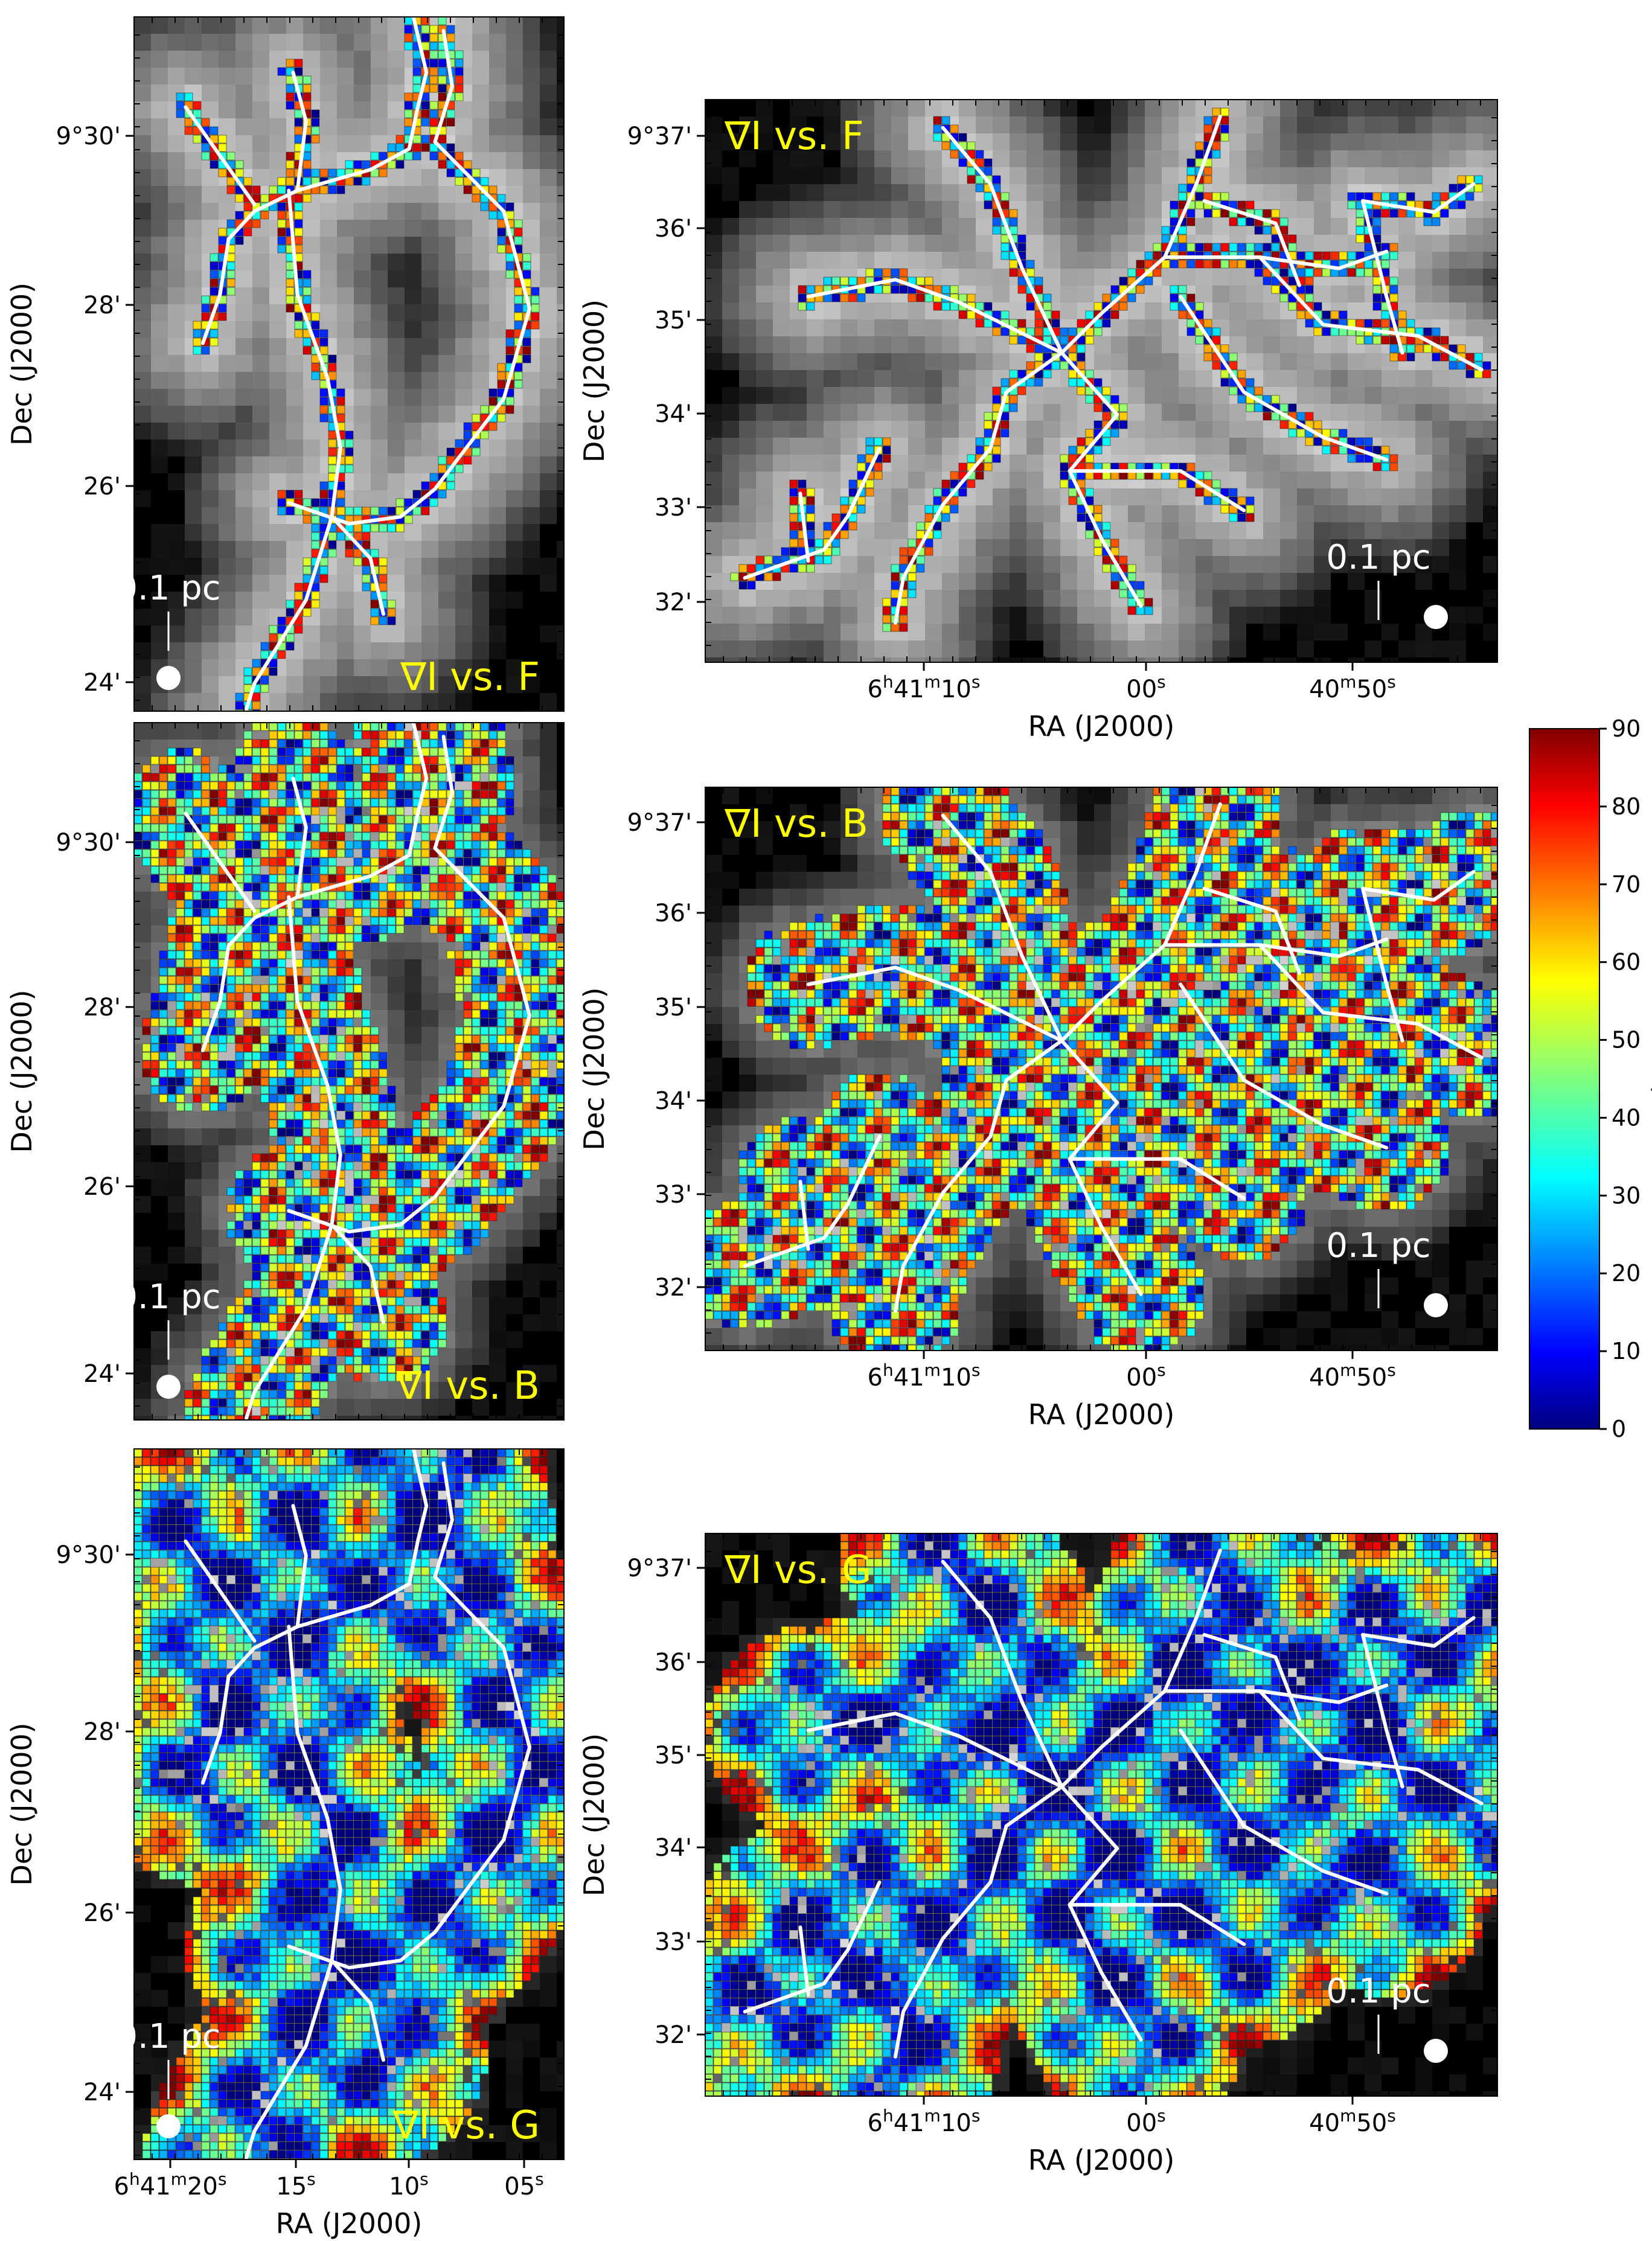 This screenshot has width=1652, height=2241. I want to click on y-tick-label: 32', so click(673, 602).